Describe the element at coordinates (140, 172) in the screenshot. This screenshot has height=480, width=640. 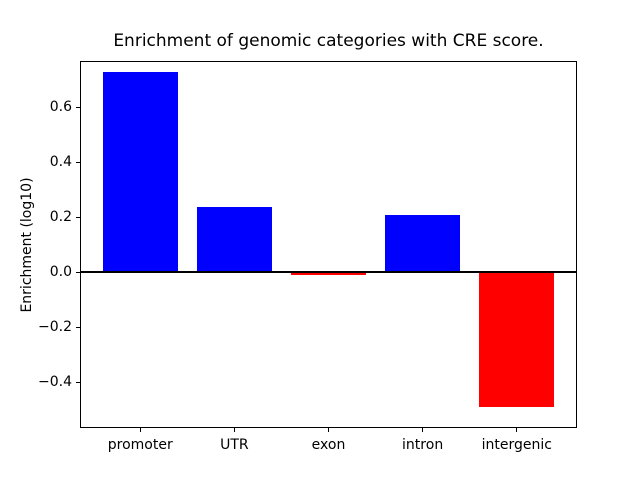
I see `bar-promoter` at that location.